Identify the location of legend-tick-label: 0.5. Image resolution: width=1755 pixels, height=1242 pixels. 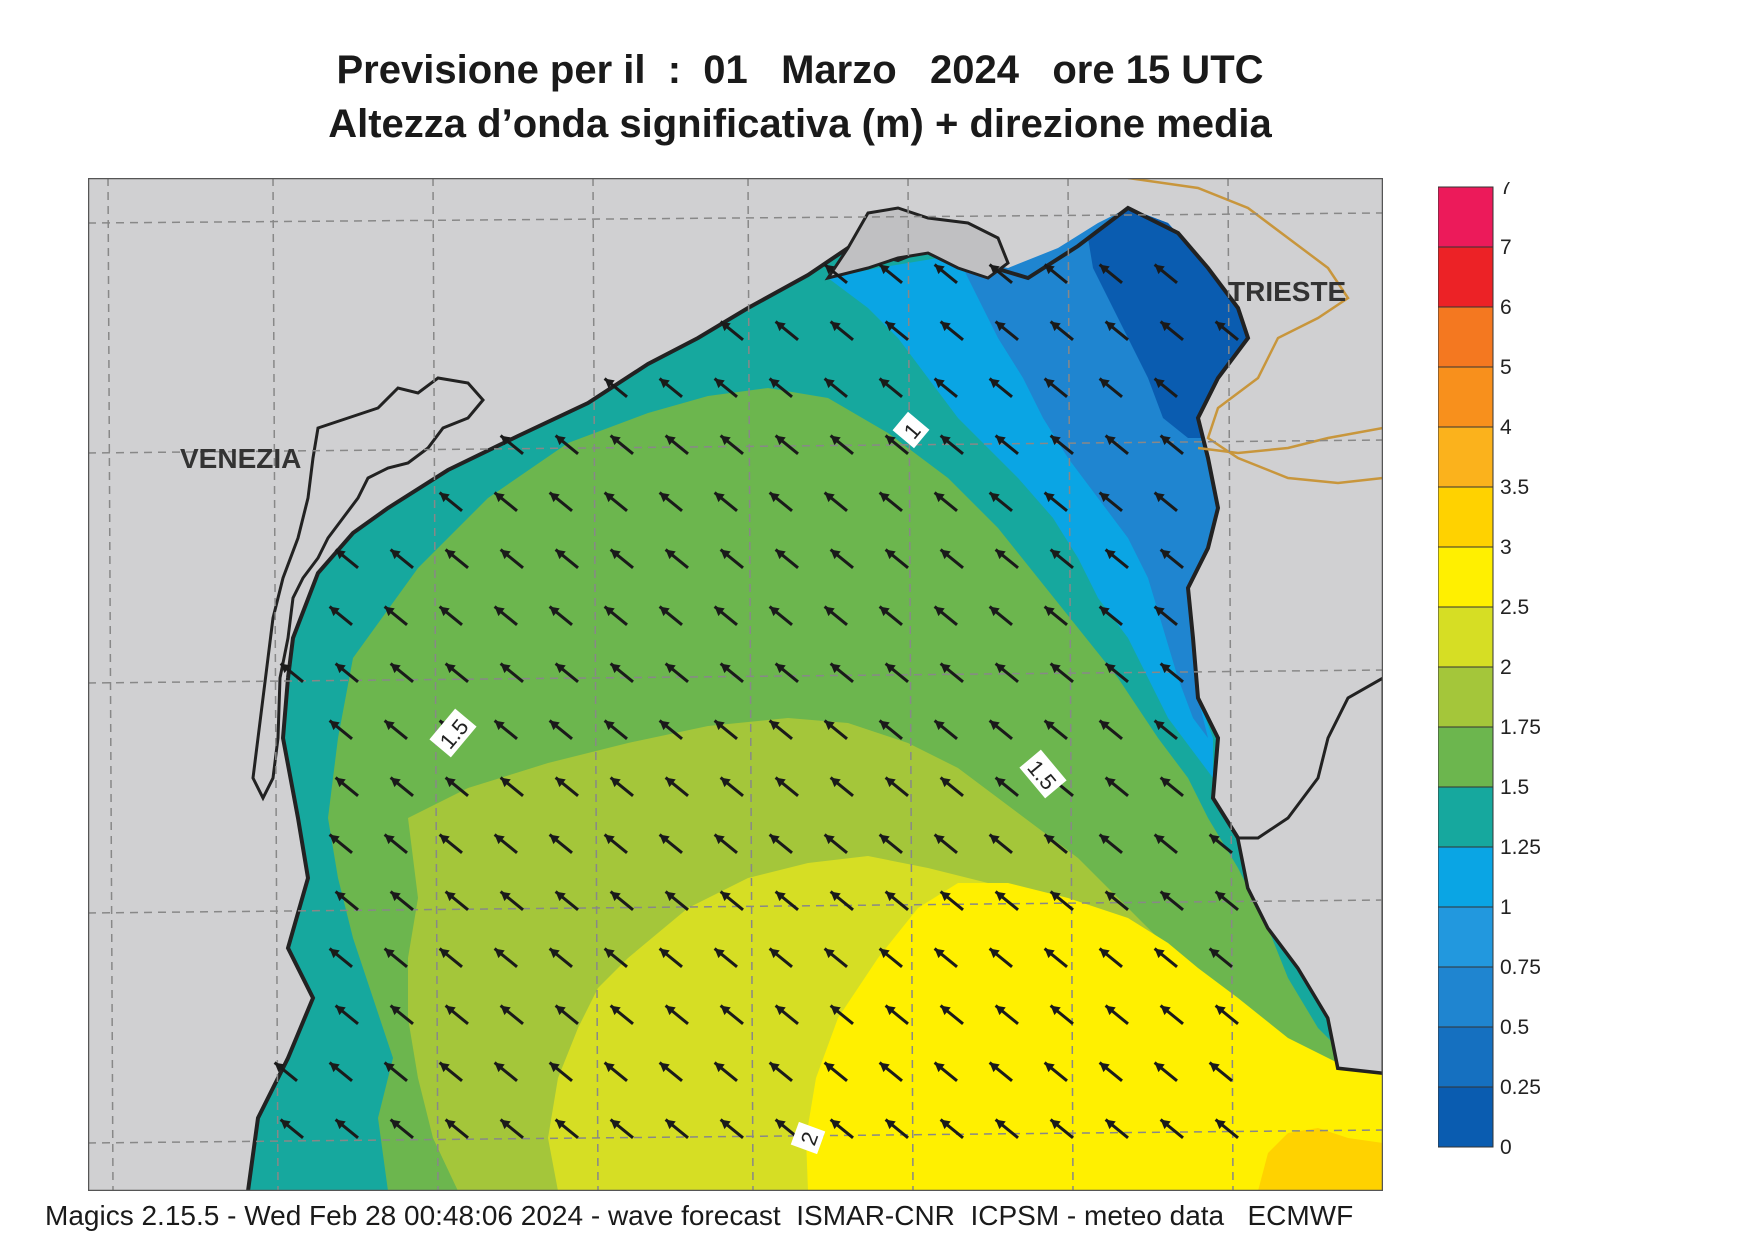
(1514, 1027).